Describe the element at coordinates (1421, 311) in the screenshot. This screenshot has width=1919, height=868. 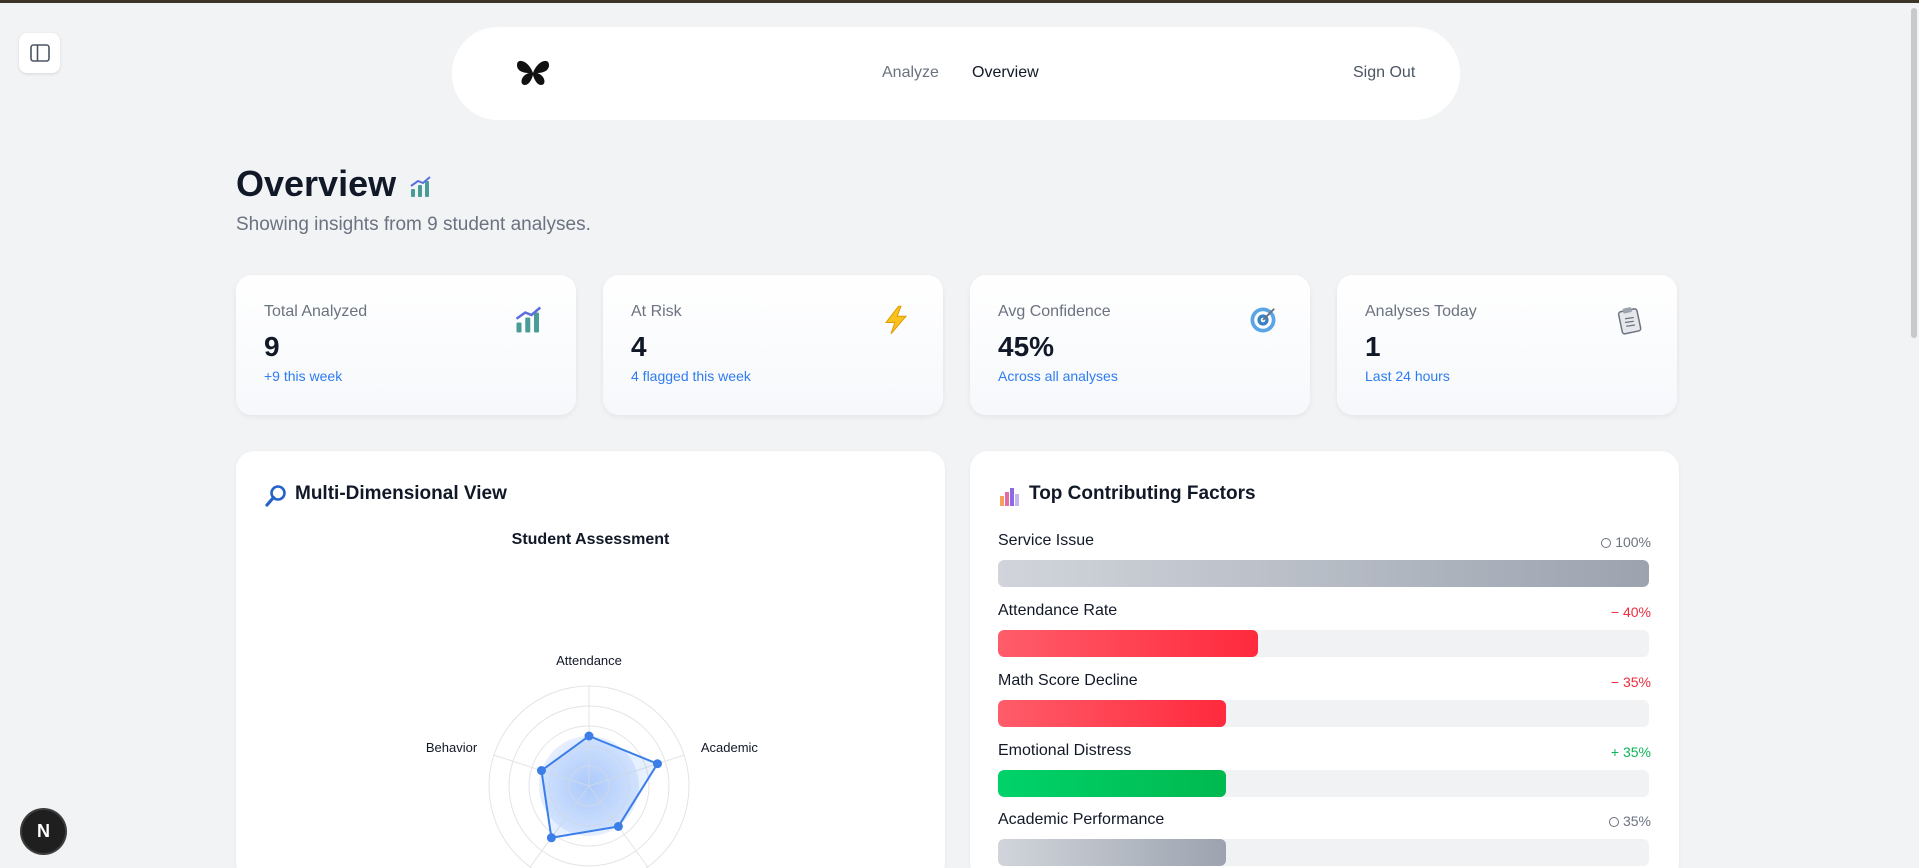
I see `stat-label: Analyses Today` at that location.